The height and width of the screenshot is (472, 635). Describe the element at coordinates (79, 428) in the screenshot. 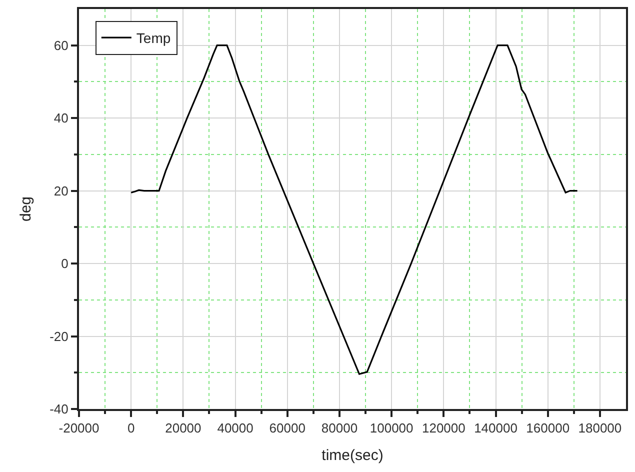

I see `x-tick-label: -20000` at that location.